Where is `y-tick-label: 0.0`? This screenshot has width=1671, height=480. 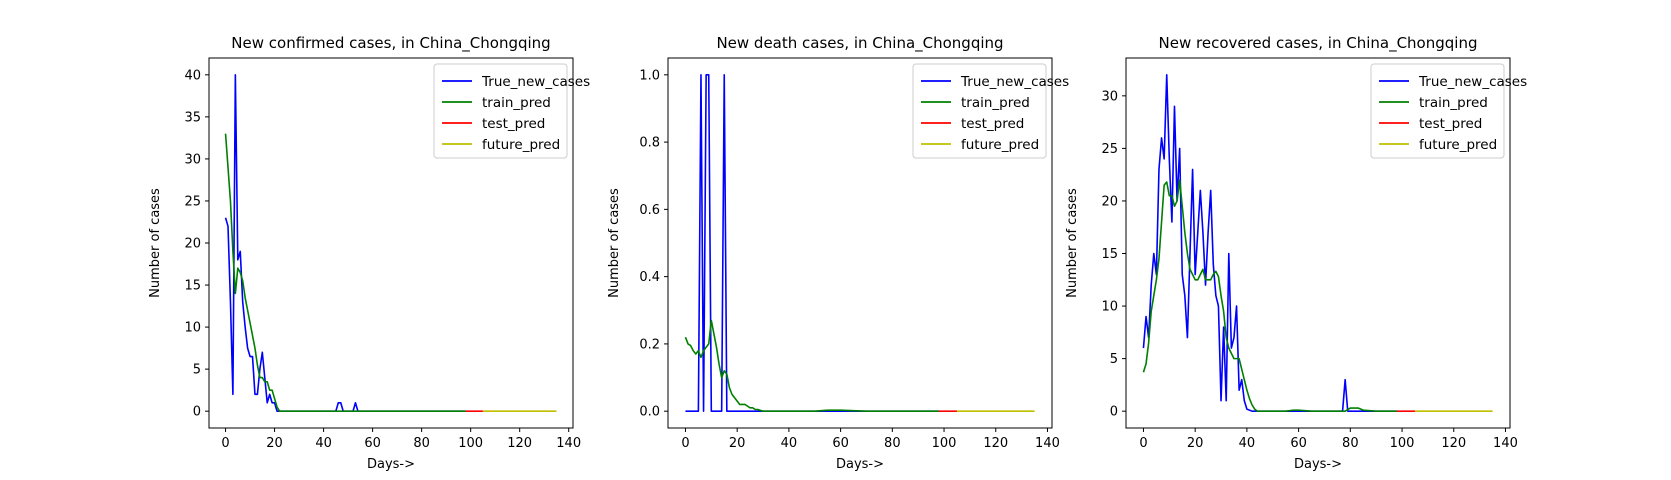 y-tick-label: 0.0 is located at coordinates (649, 412).